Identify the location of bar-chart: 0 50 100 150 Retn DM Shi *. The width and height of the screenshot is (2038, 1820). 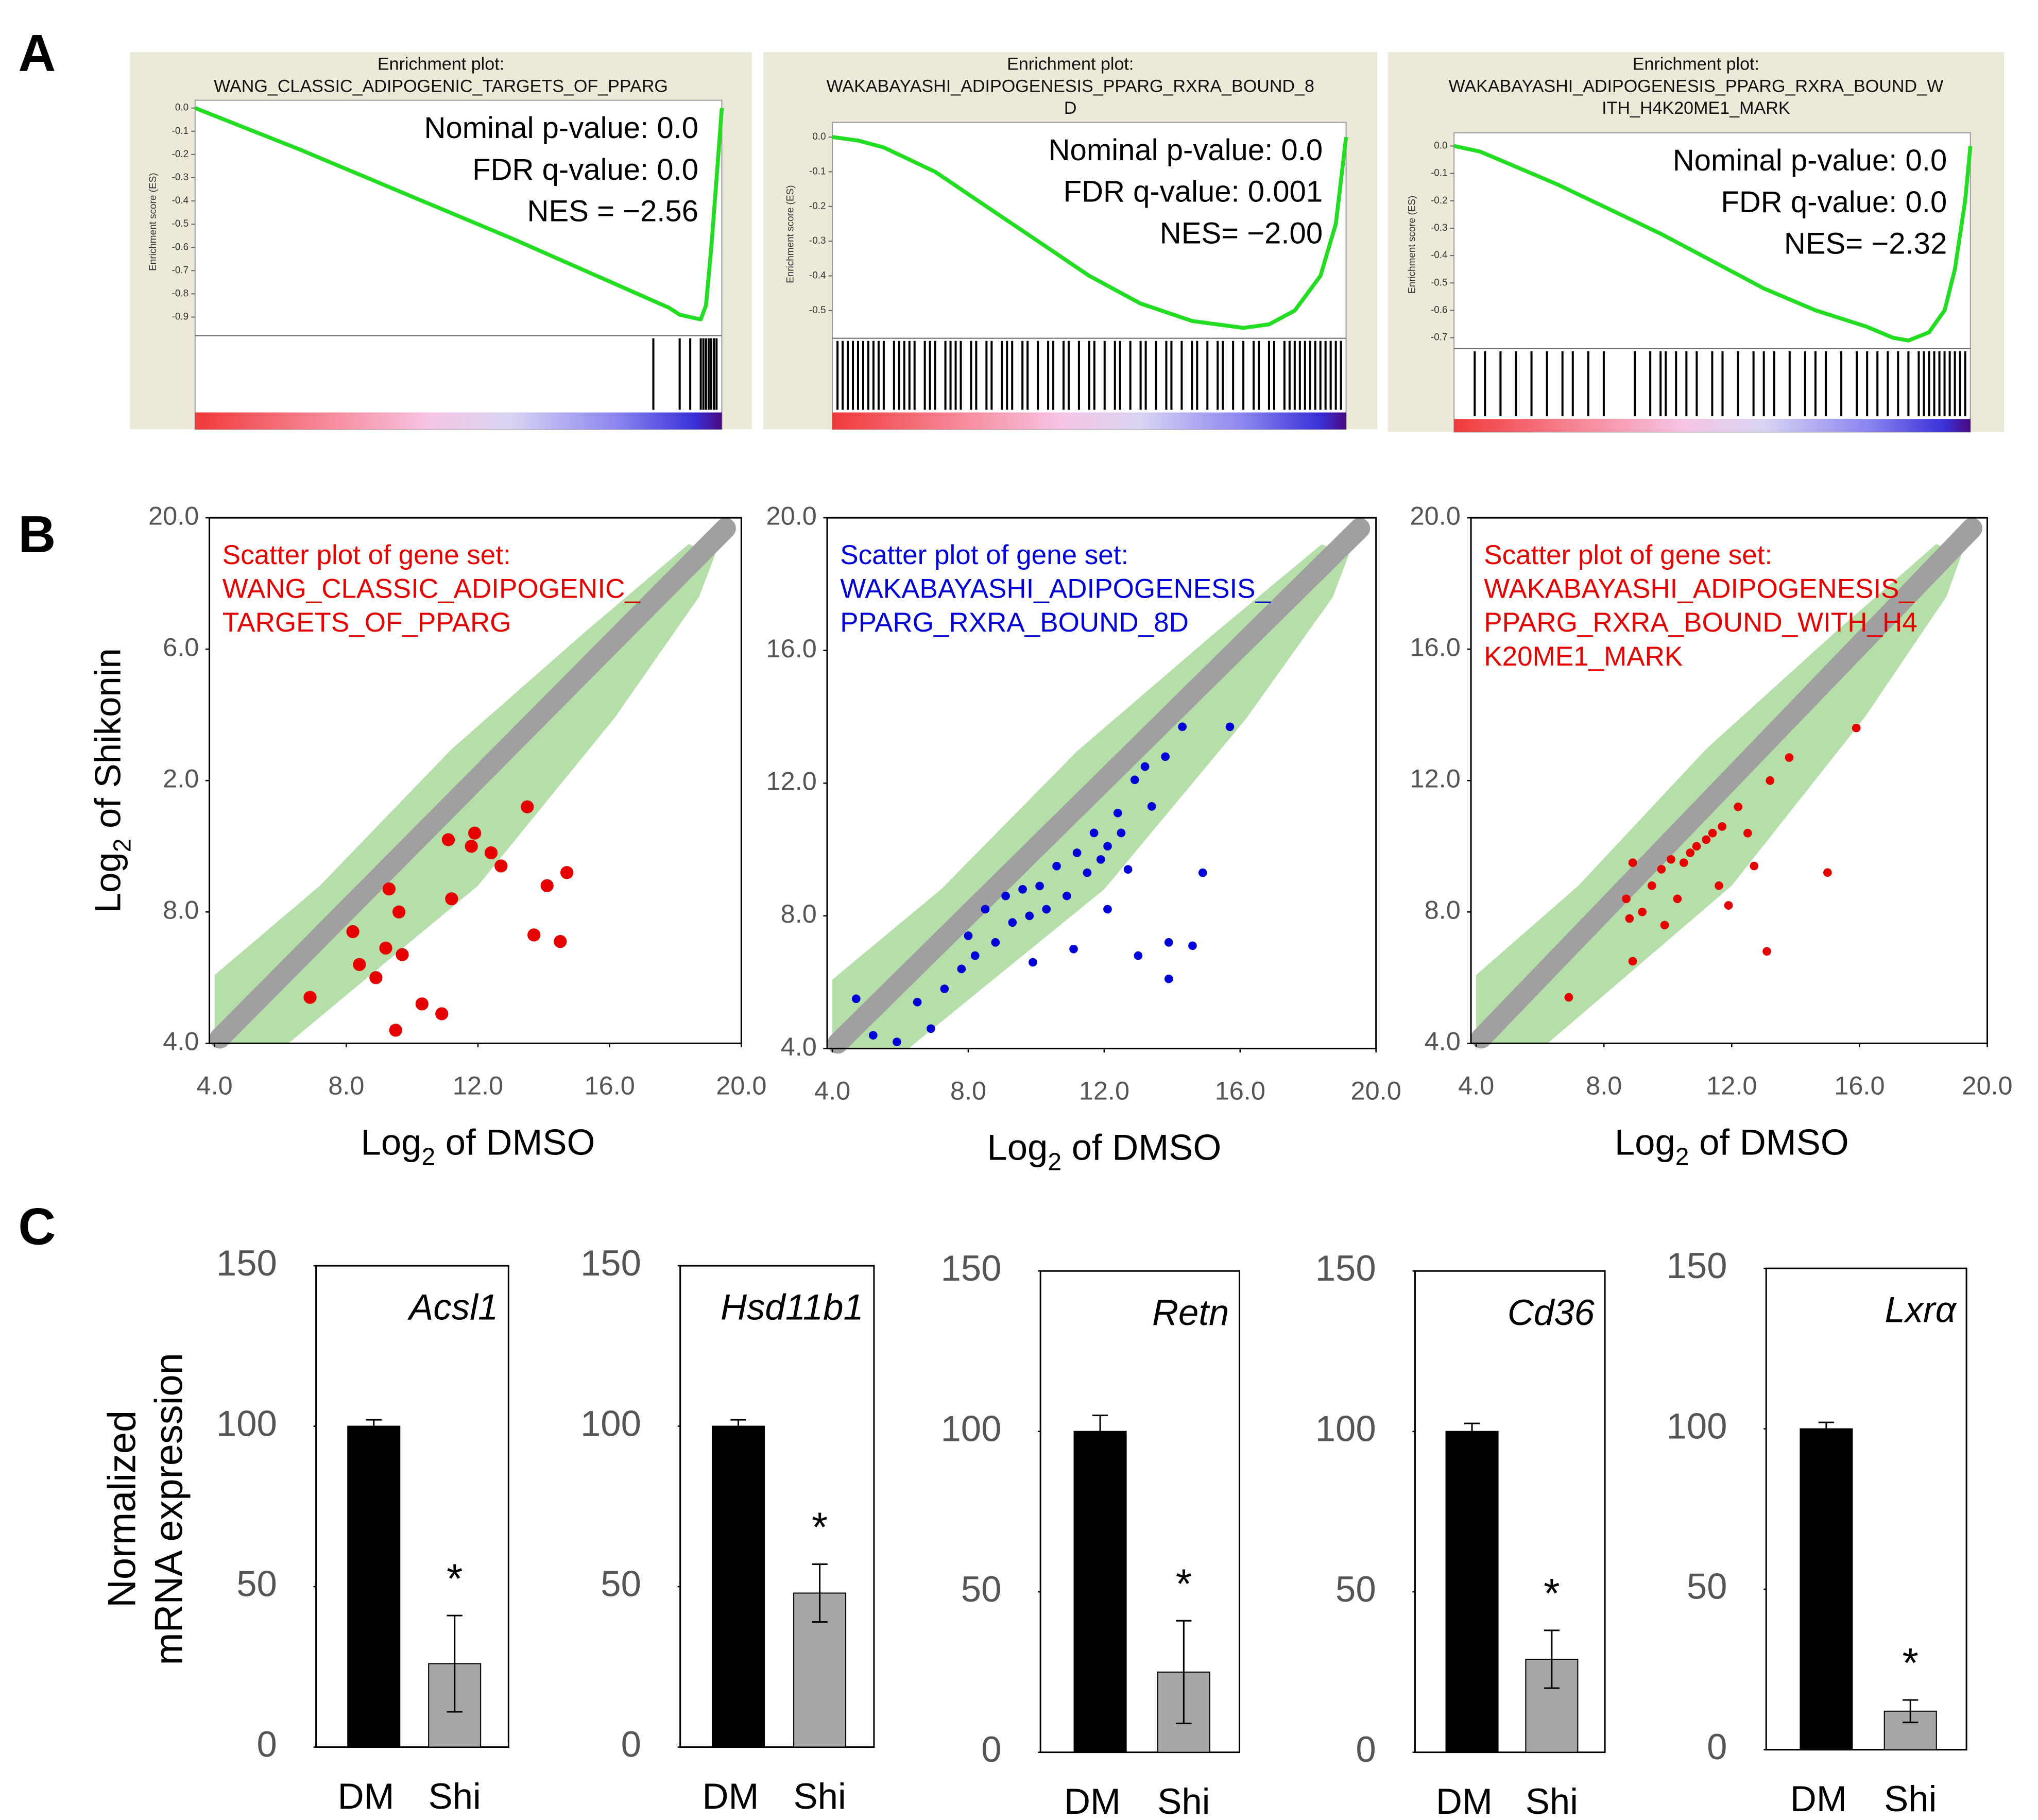
(1091, 1534).